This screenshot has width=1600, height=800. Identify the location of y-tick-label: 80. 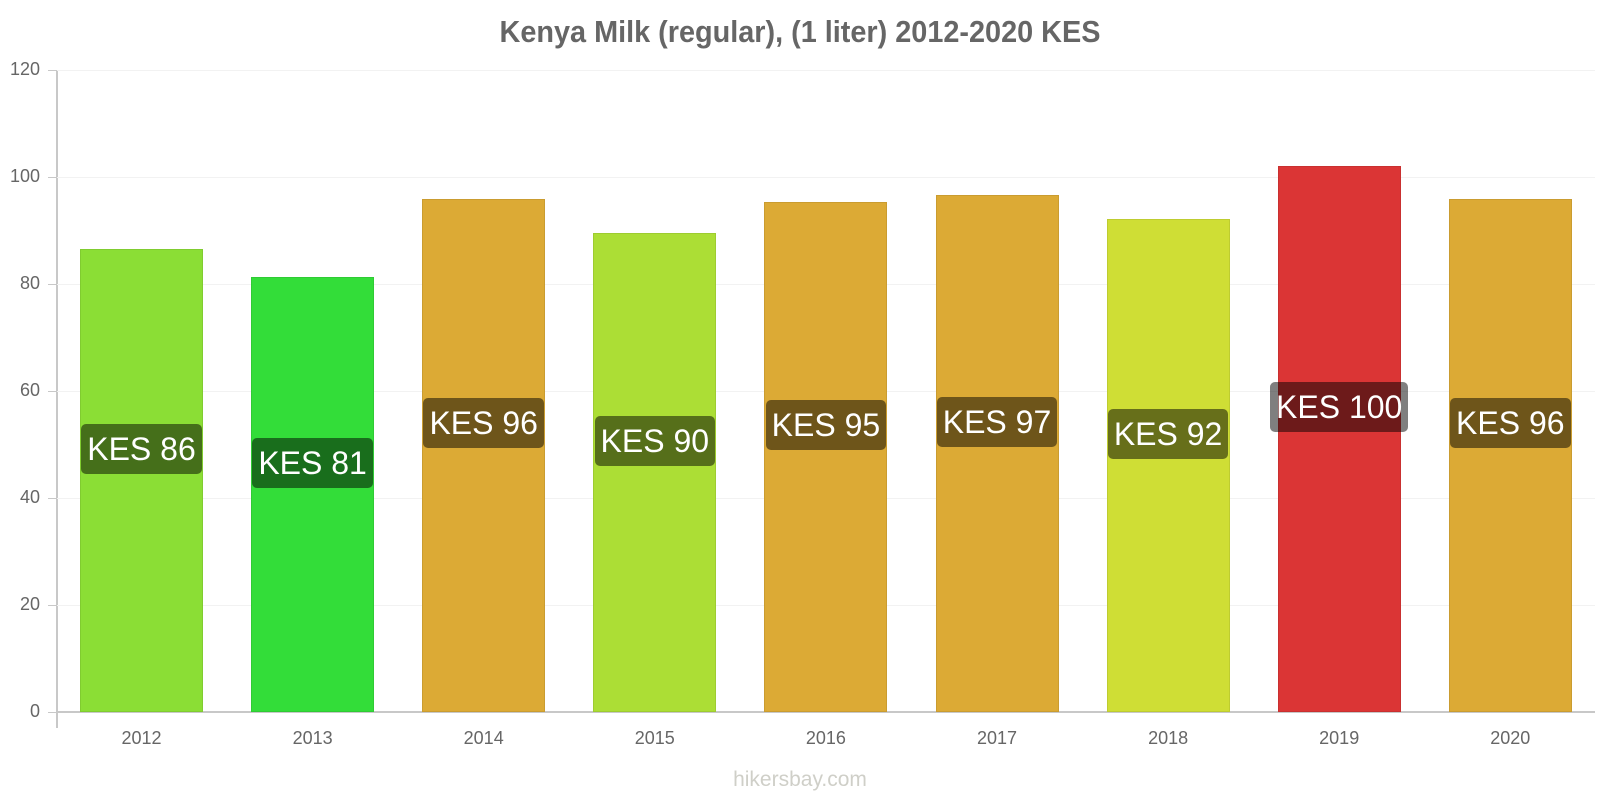
(29, 283).